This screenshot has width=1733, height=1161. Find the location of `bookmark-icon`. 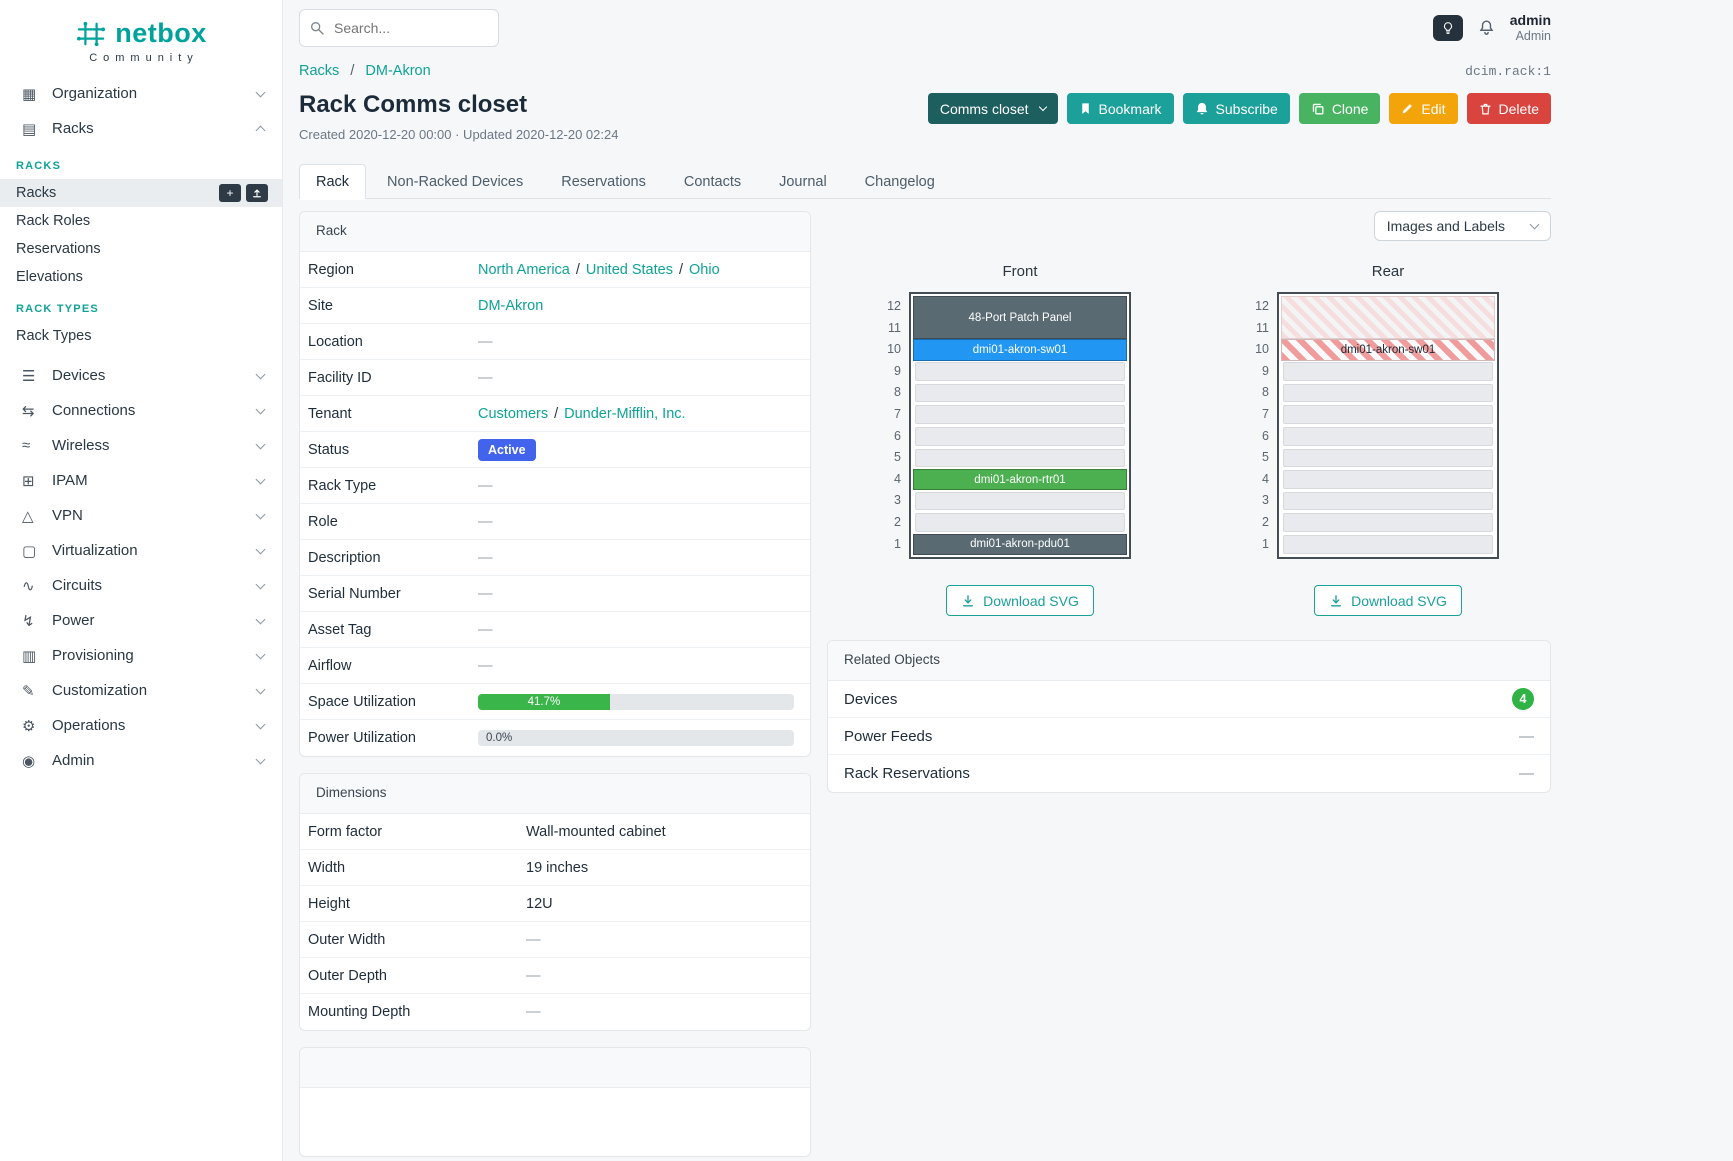

bookmark-icon is located at coordinates (1085, 108).